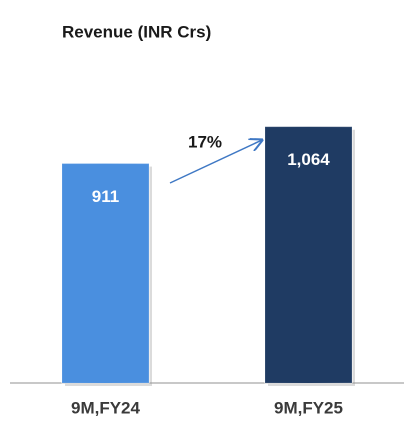 The height and width of the screenshot is (435, 414). What do you see at coordinates (205, 141) in the screenshot?
I see `annotation: 17%` at bounding box center [205, 141].